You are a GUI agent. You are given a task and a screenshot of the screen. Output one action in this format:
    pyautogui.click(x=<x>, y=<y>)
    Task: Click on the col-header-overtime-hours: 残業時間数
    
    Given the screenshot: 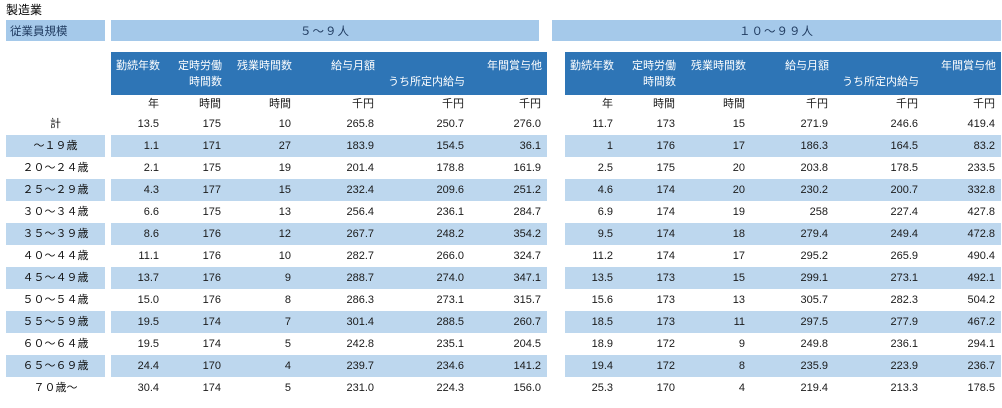 What is the action you would take?
    pyautogui.click(x=262, y=73)
    